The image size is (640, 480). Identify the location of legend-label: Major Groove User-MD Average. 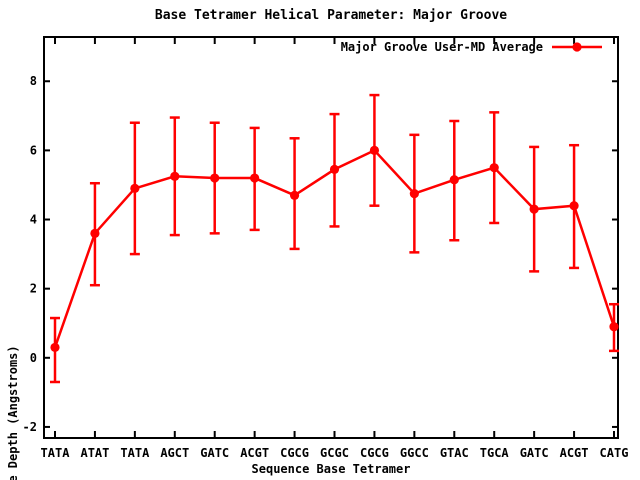
(441, 47).